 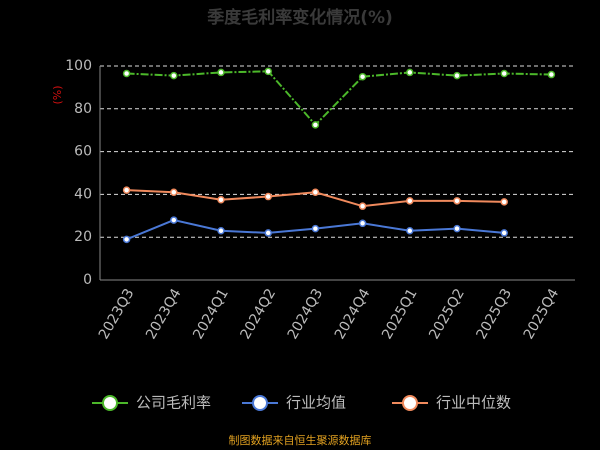 What do you see at coordinates (300, 440) in the screenshot?
I see `source-note: 制图数据来自恒生聚源数据库` at bounding box center [300, 440].